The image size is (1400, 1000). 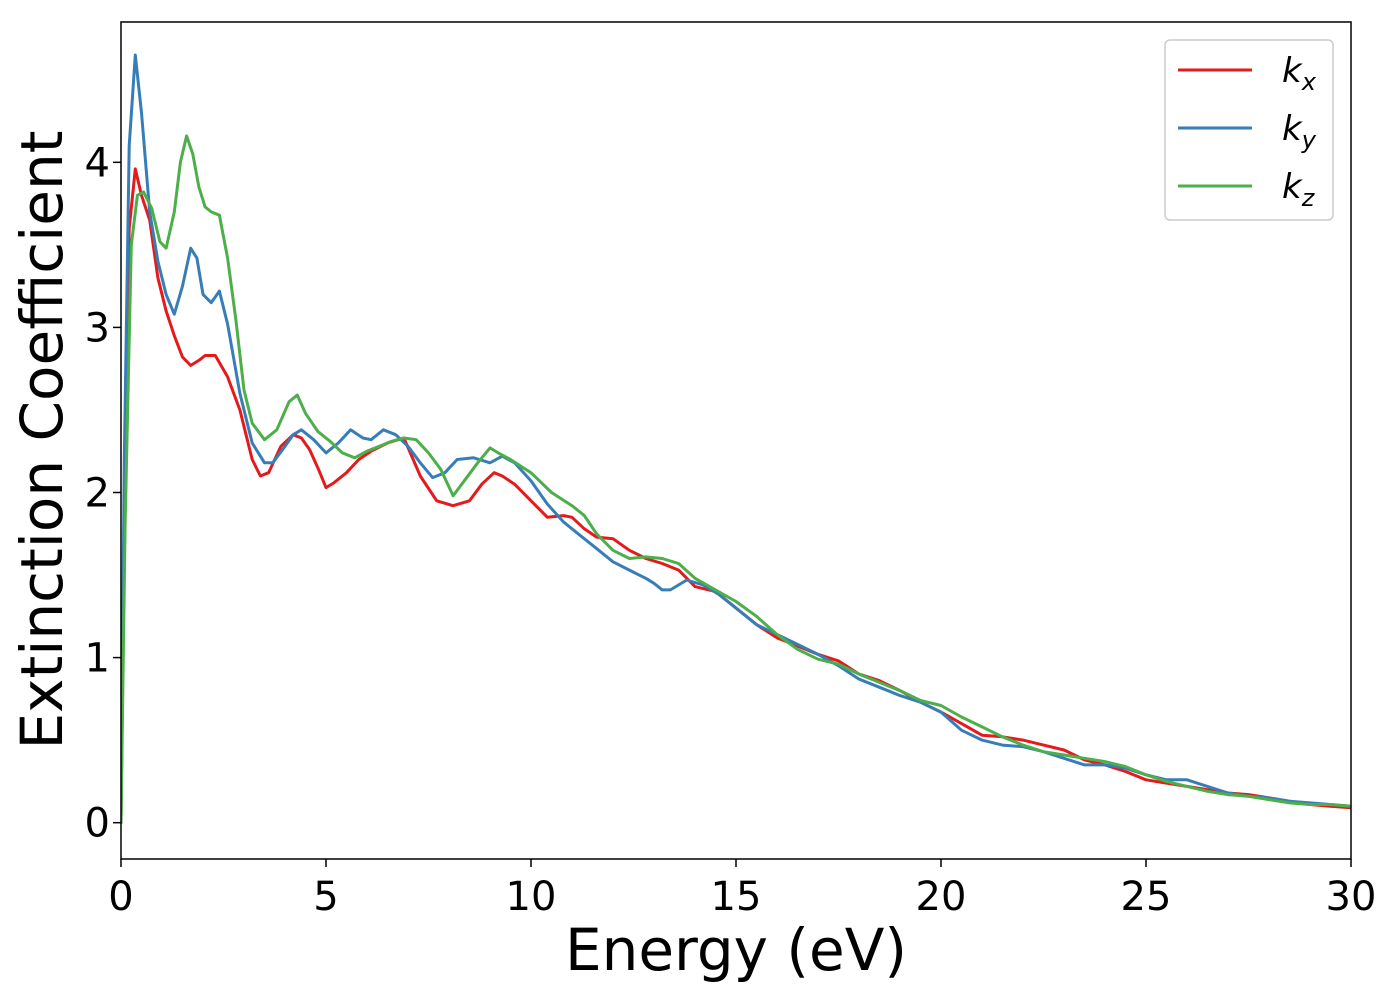 What do you see at coordinates (1146, 897) in the screenshot?
I see `x-tick-label: 25` at bounding box center [1146, 897].